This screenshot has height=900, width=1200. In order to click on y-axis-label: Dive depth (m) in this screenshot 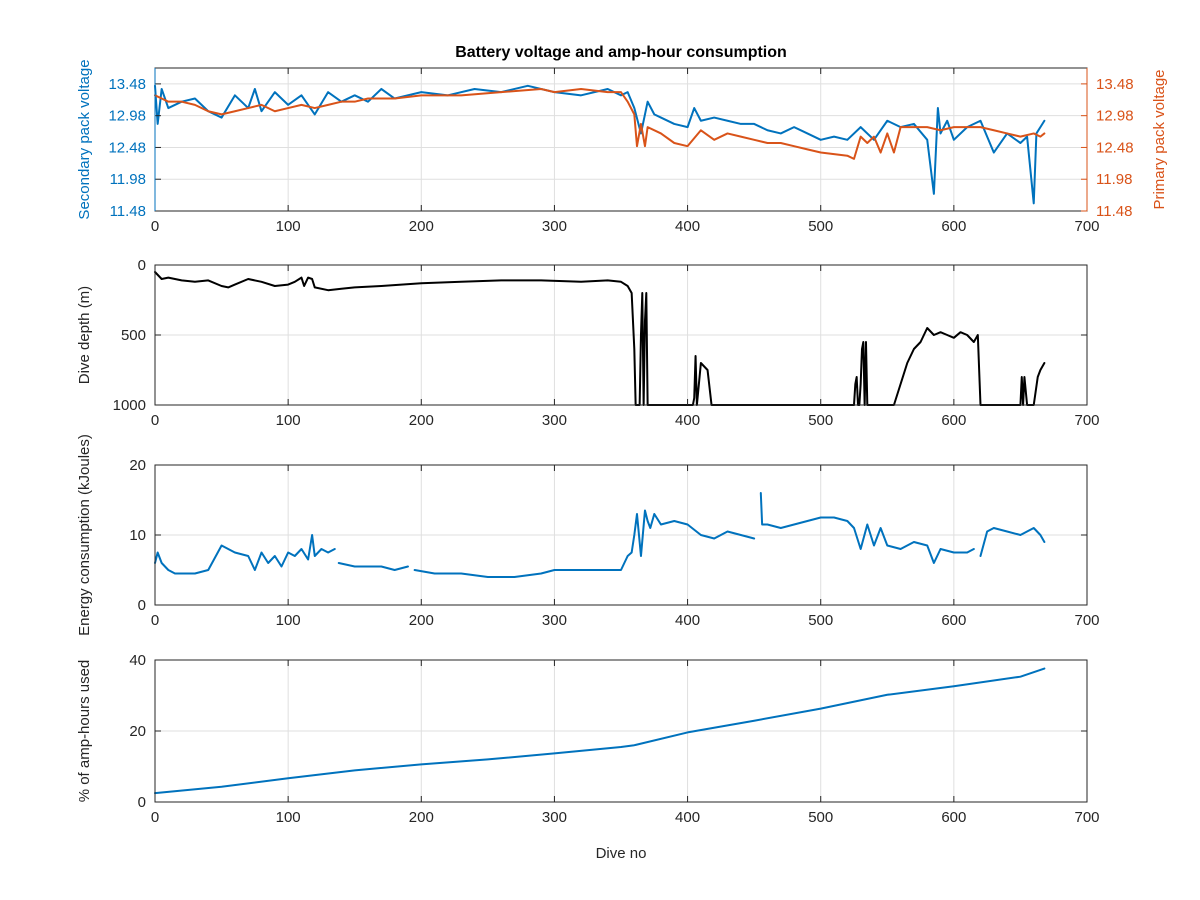, I will do `click(84, 335)`.